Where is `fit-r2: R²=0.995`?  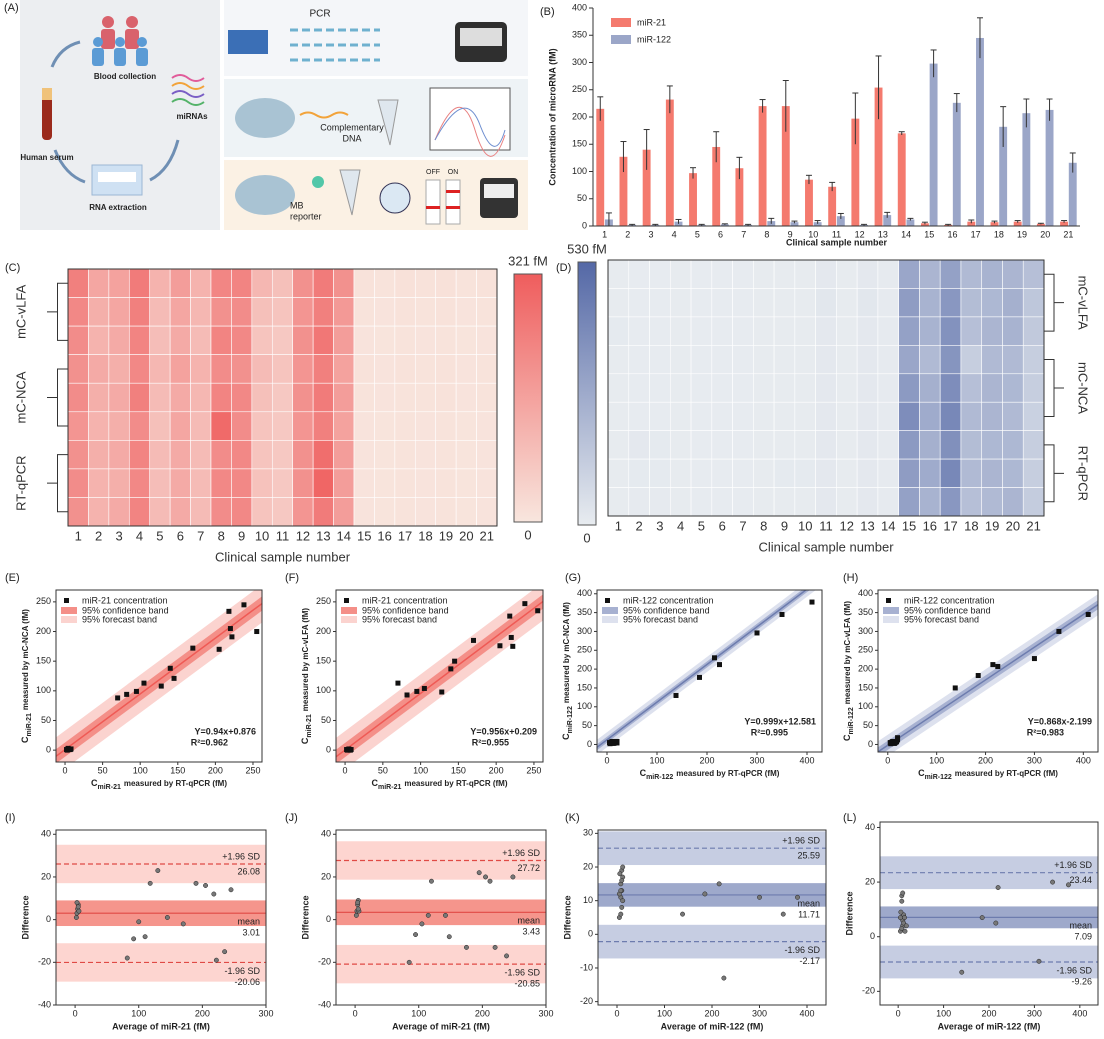
fit-r2: R²=0.995 is located at coordinates (769, 732).